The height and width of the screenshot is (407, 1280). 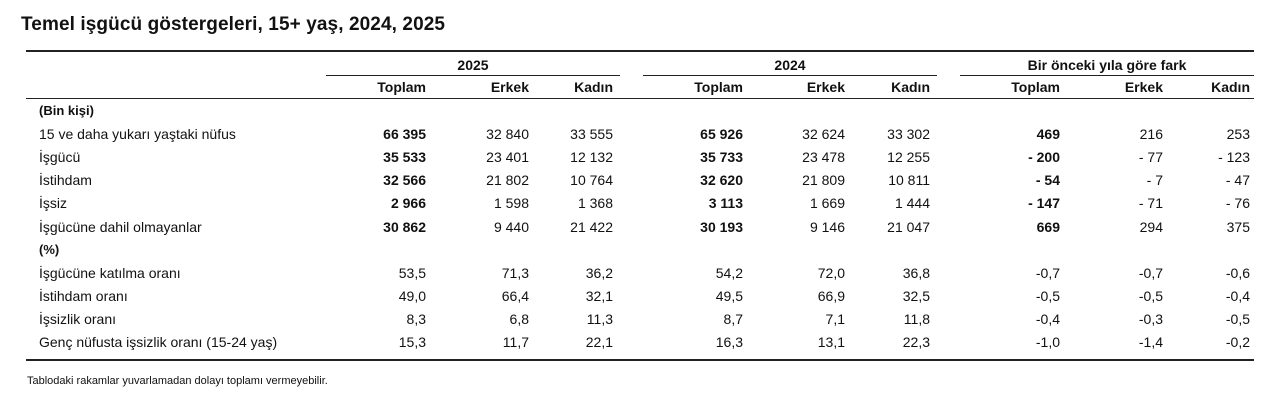 What do you see at coordinates (908, 134) in the screenshot?
I see `table-cell: 33 302` at bounding box center [908, 134].